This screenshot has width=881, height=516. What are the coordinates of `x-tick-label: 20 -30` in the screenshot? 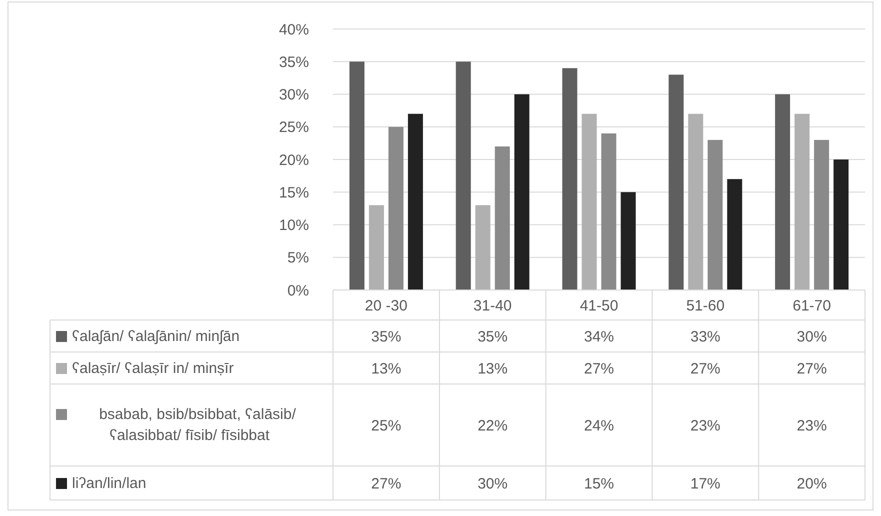 It's located at (386, 305).